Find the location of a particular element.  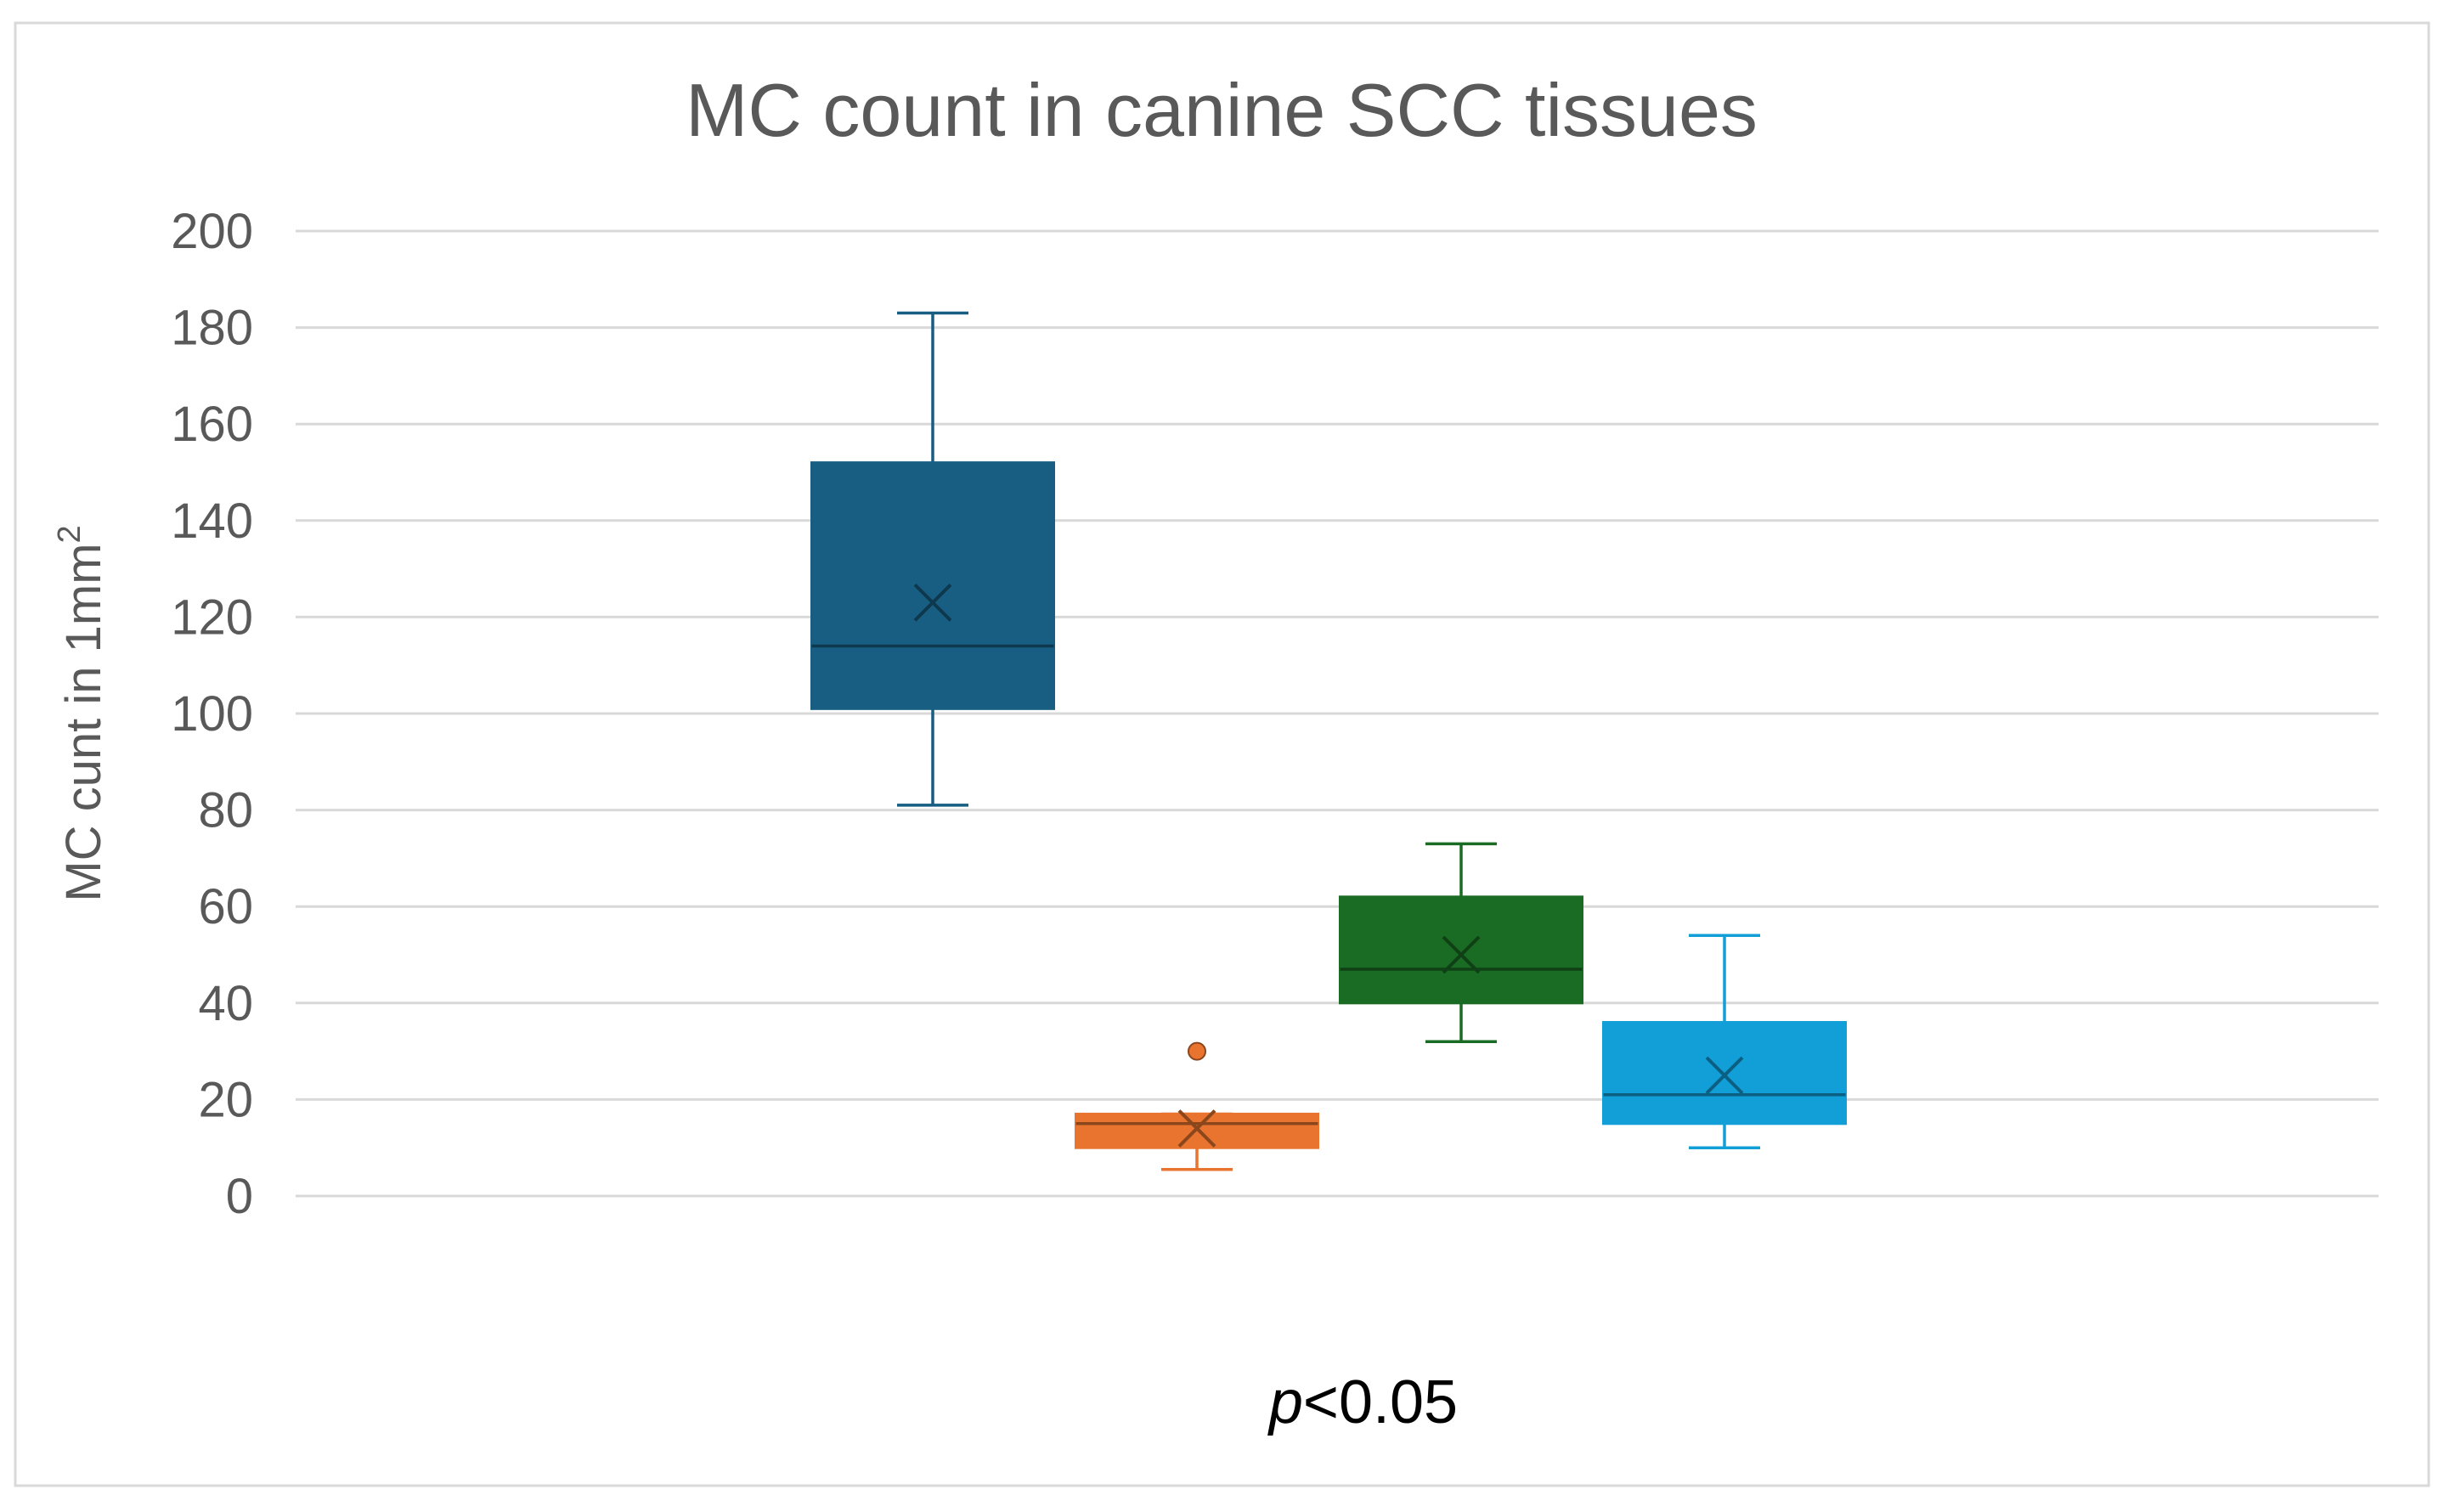

y-tick-label-60: 60 is located at coordinates (225, 906).